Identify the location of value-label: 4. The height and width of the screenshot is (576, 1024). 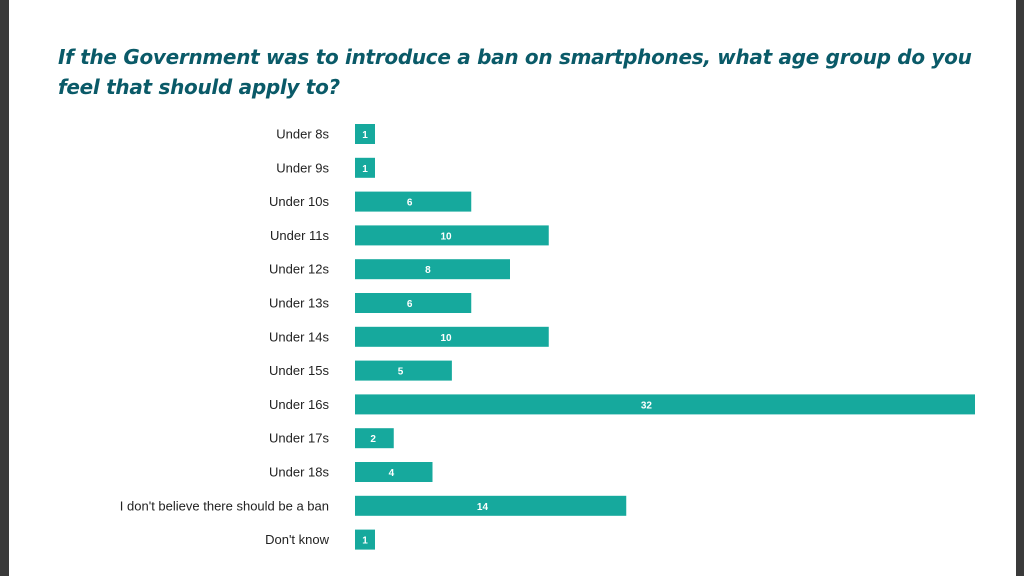
(392, 473).